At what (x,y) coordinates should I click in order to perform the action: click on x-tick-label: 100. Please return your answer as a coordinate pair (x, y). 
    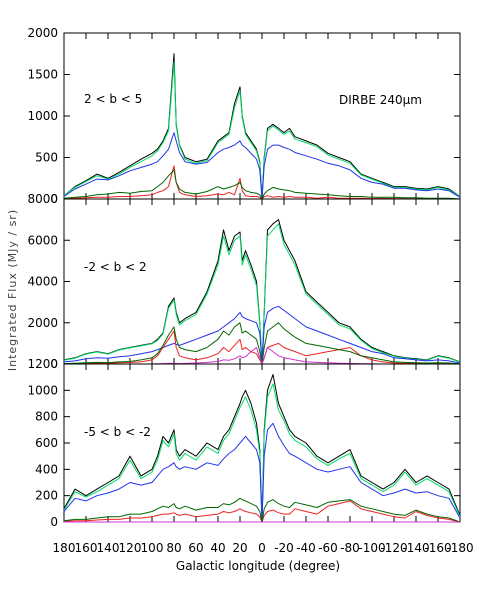
    Looking at the image, I should click on (152, 548).